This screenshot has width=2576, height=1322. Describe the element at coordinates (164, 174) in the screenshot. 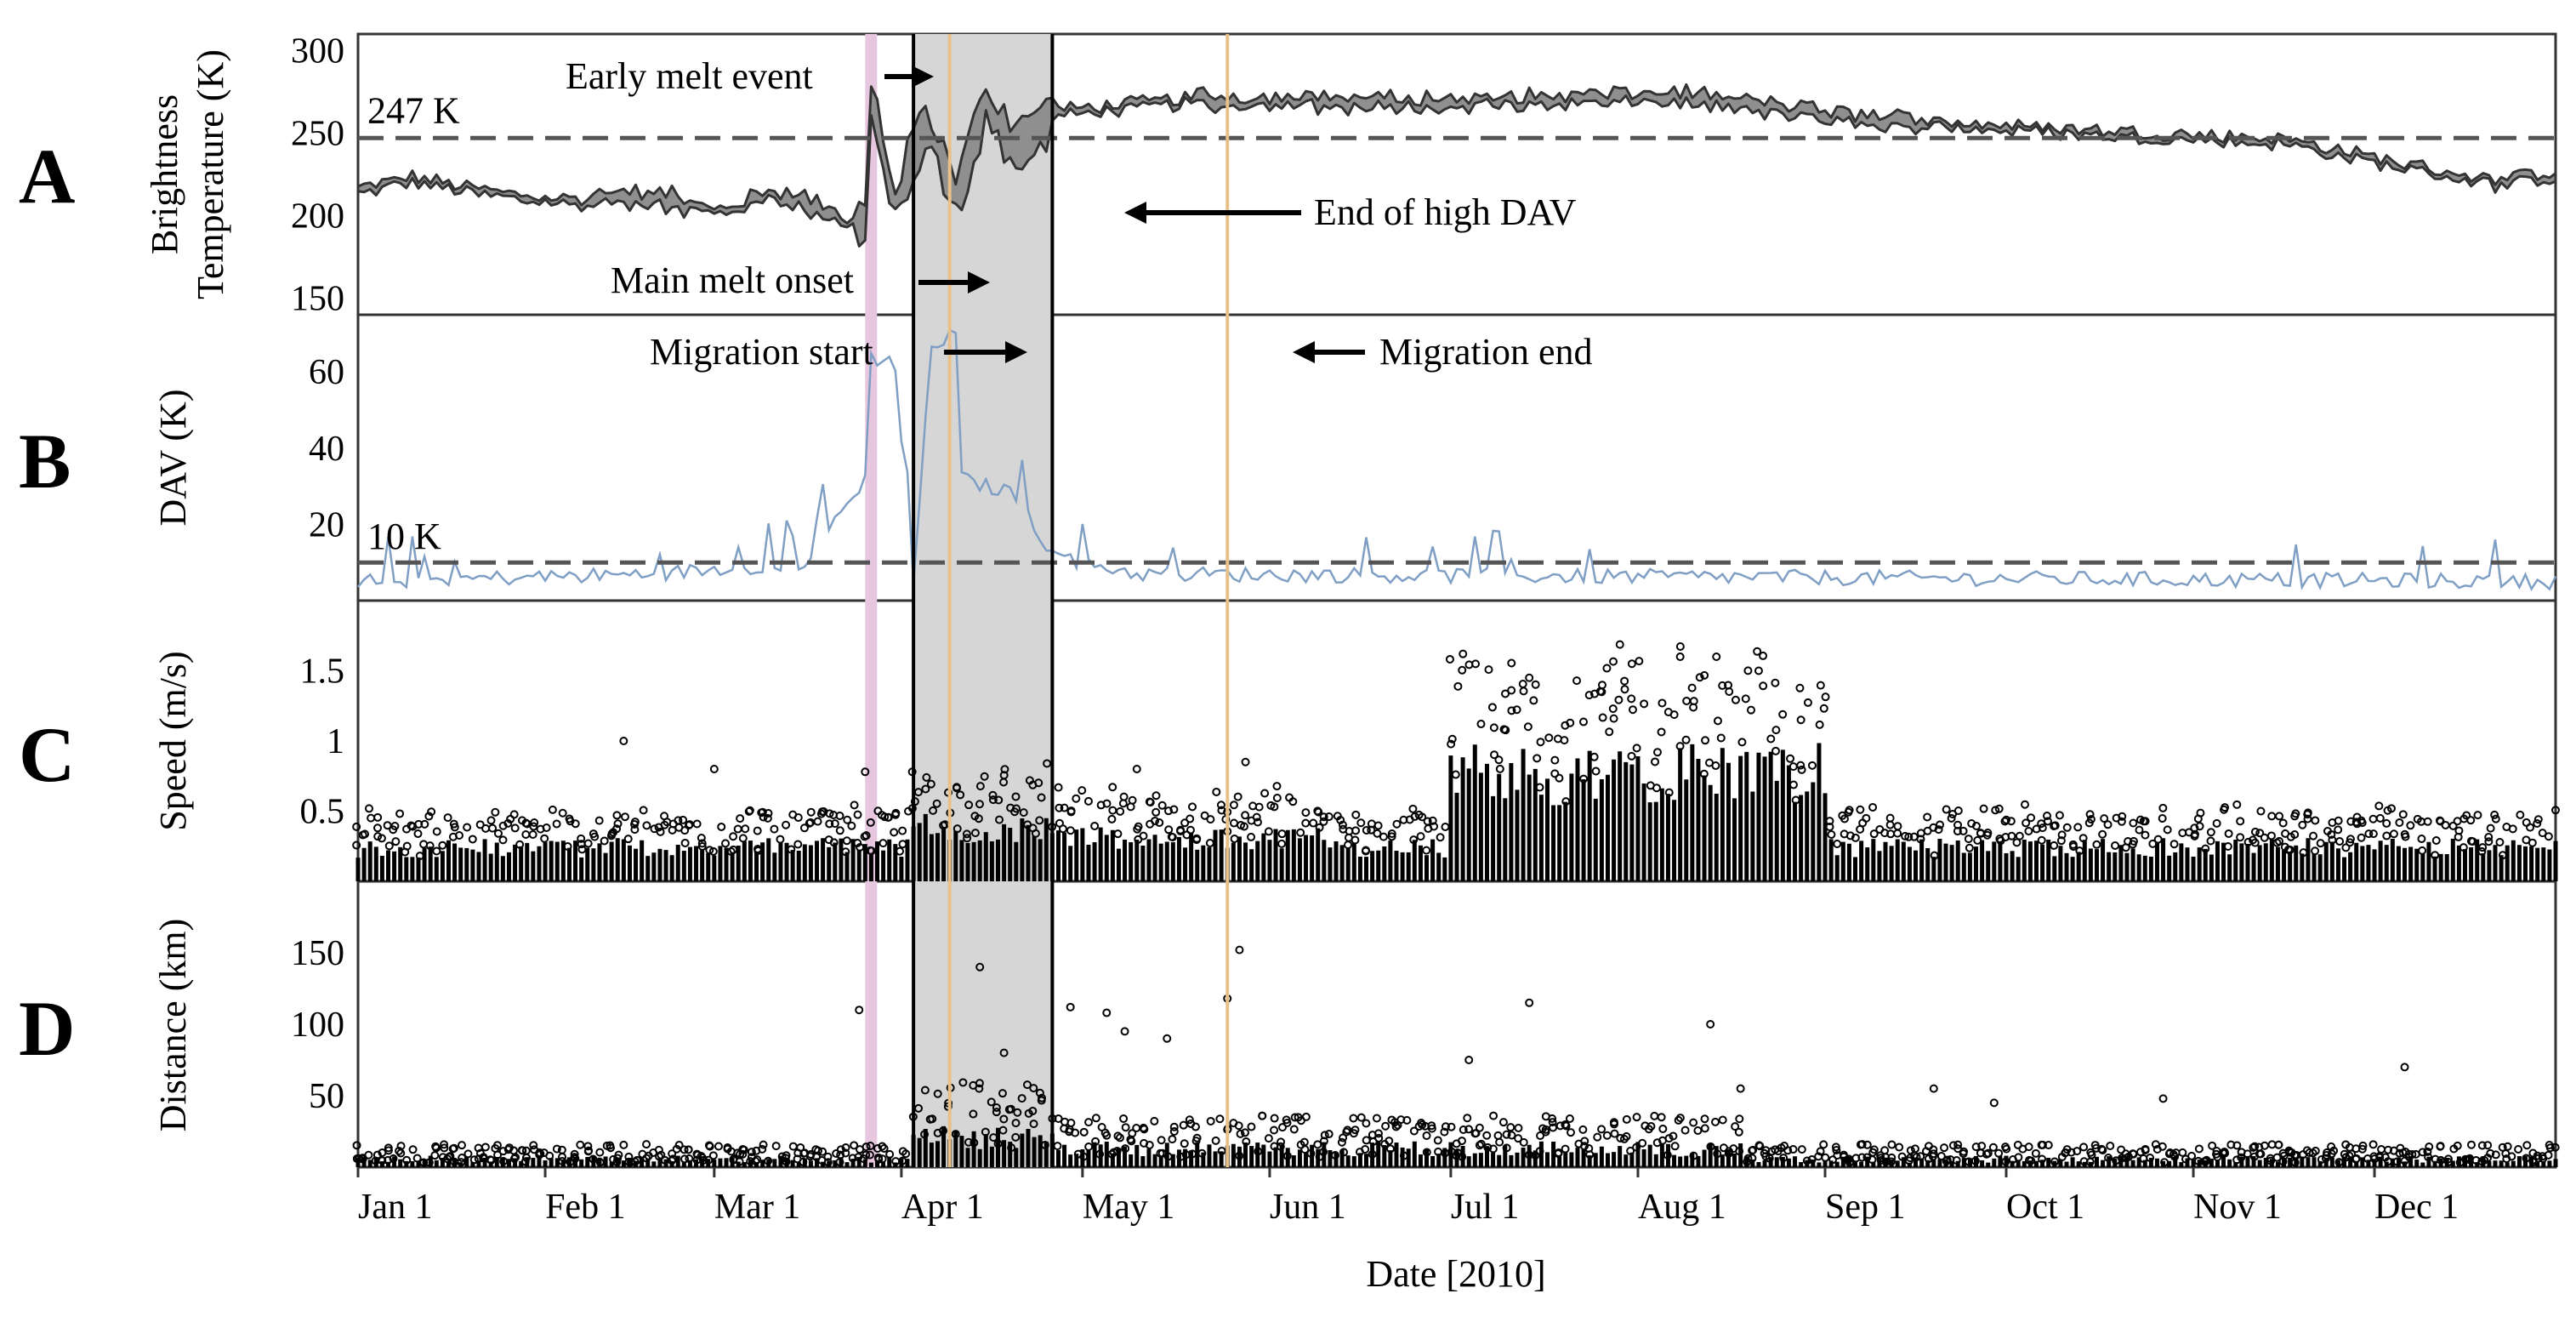

I see `y-label-a-line1: Brightness` at that location.